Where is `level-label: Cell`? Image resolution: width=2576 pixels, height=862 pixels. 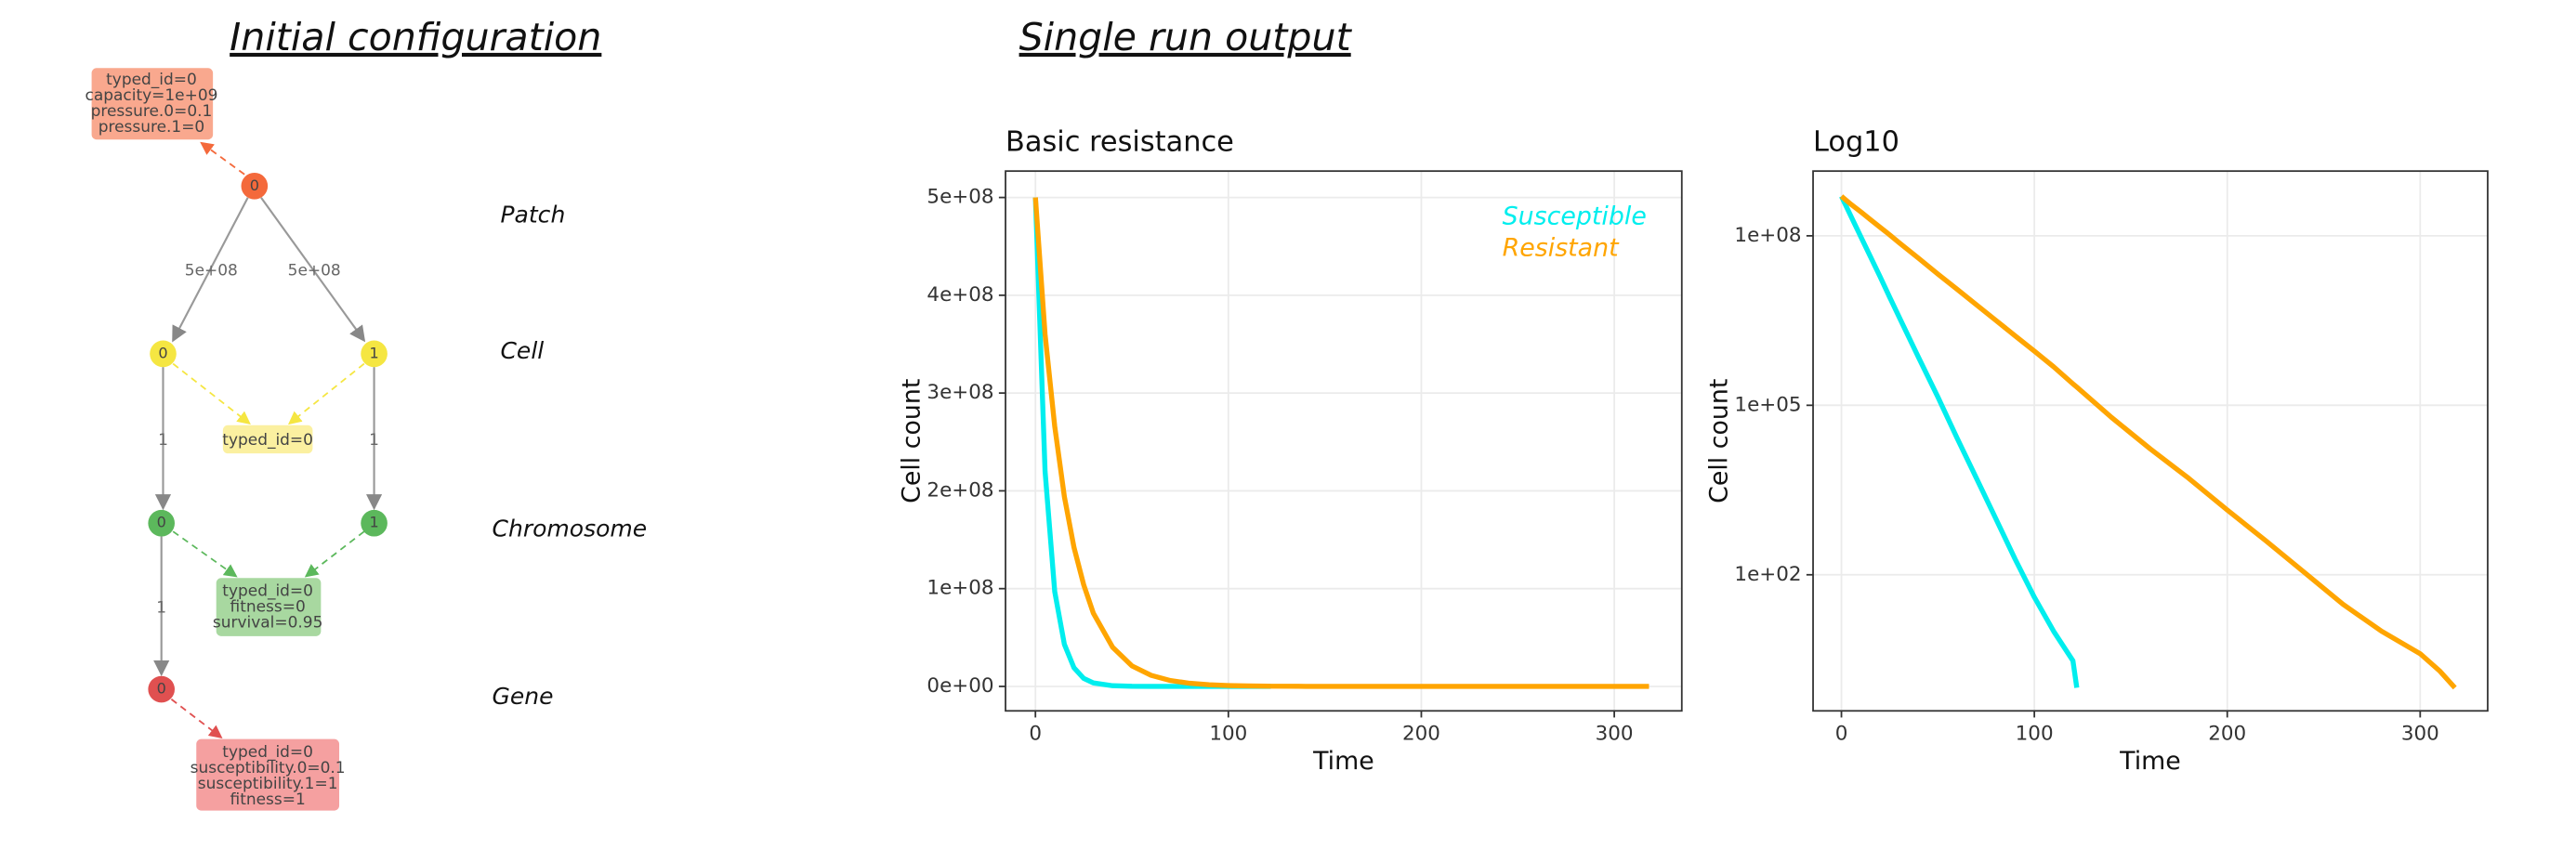 level-label: Cell is located at coordinates (522, 350).